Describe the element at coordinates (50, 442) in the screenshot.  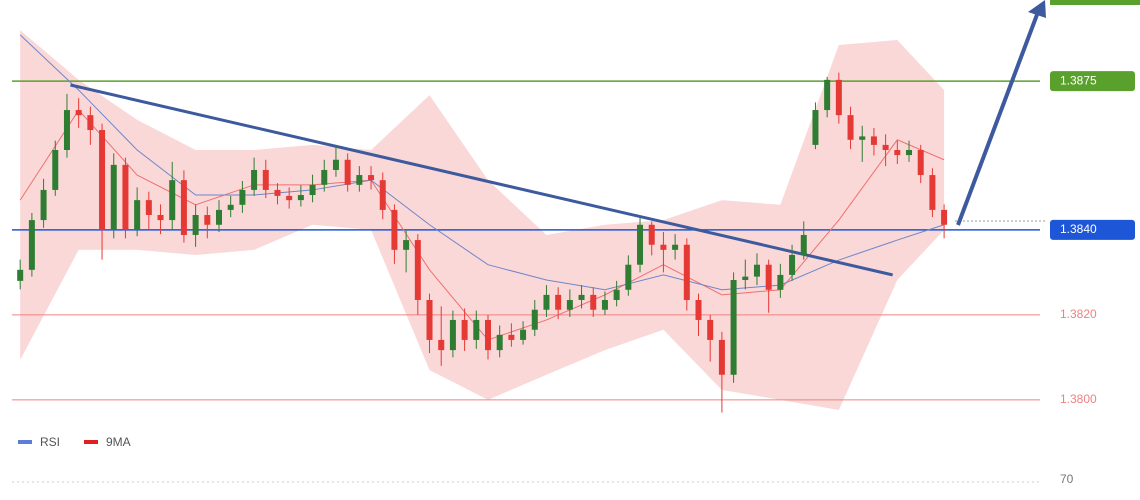
I see `legend-label: RSI` at that location.